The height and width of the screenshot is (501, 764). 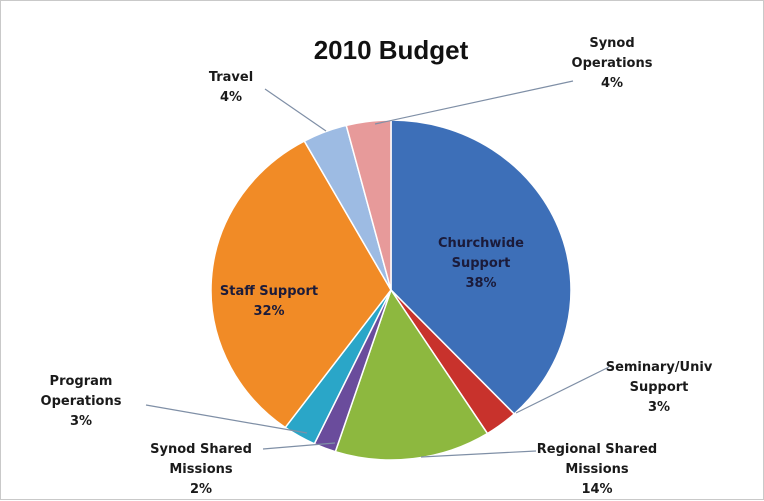 I want to click on slice-label: Travel 4%, so click(x=231, y=87).